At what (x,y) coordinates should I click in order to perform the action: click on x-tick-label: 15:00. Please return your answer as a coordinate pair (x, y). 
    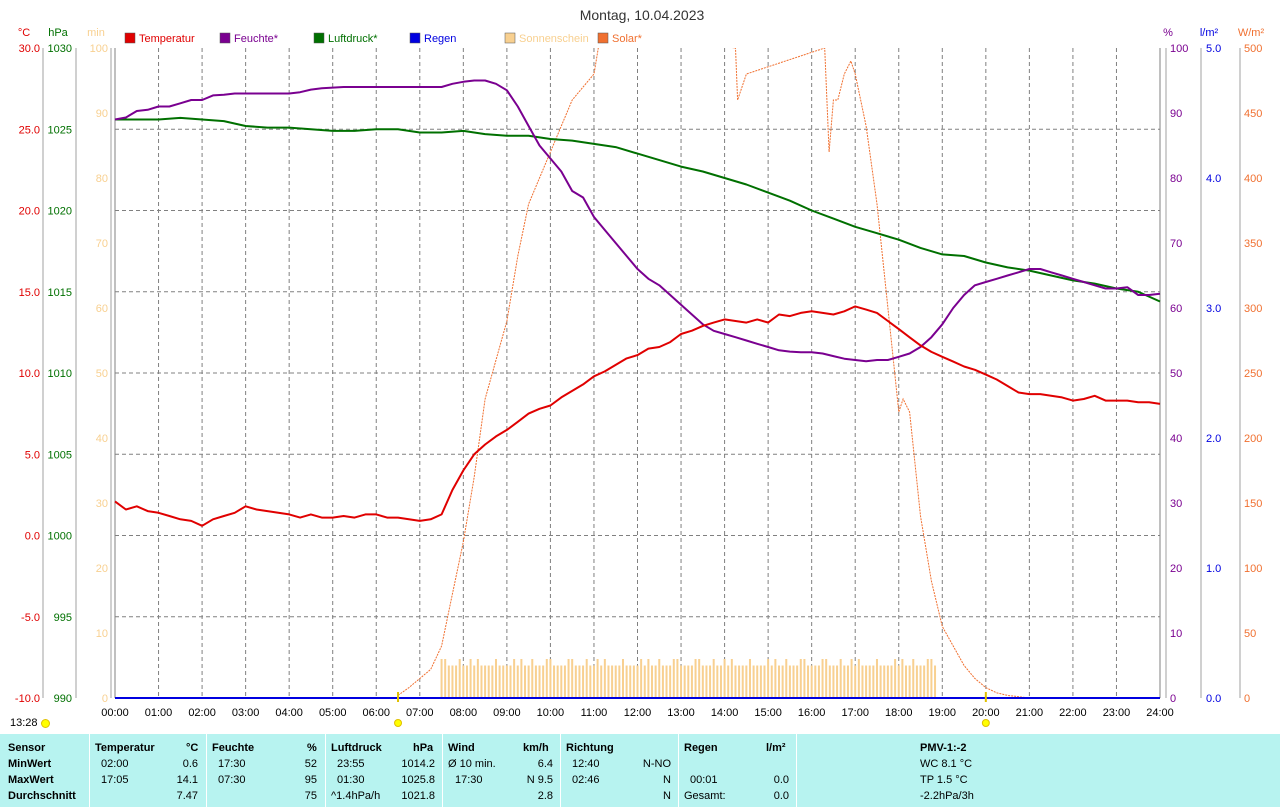
    Looking at the image, I should click on (768, 713).